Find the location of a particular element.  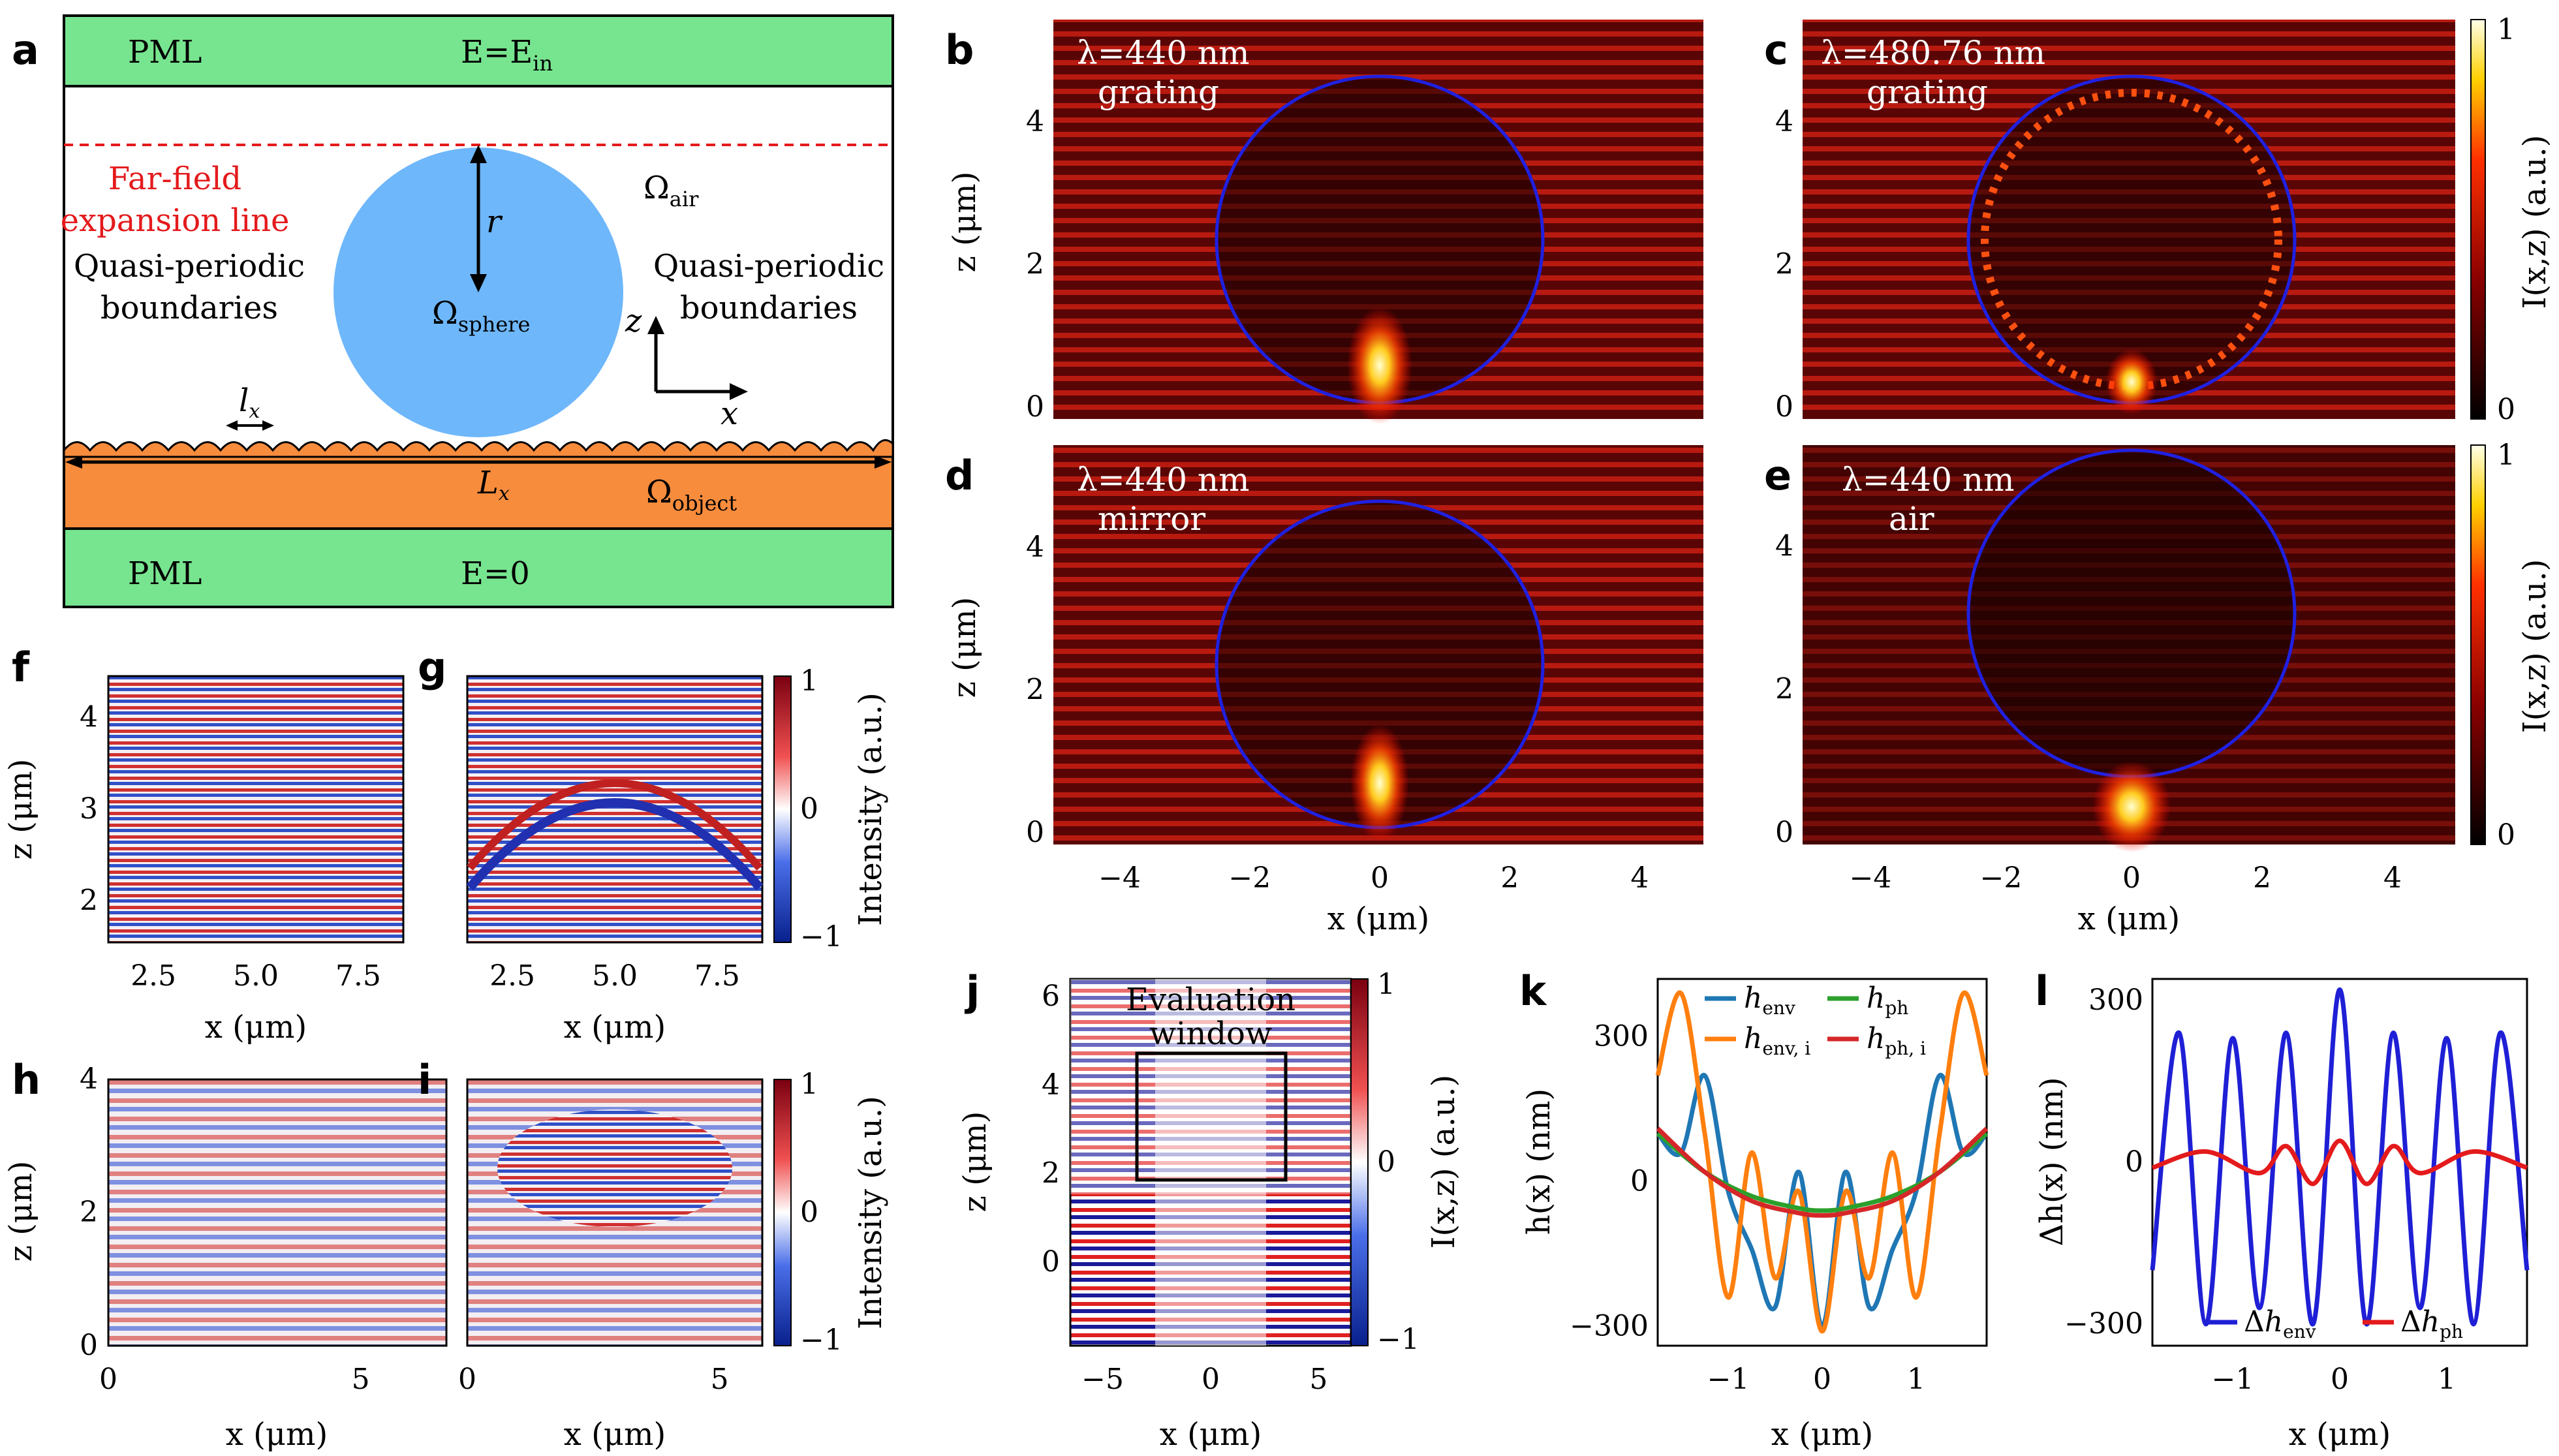

air-label: Ωair is located at coordinates (671, 191).